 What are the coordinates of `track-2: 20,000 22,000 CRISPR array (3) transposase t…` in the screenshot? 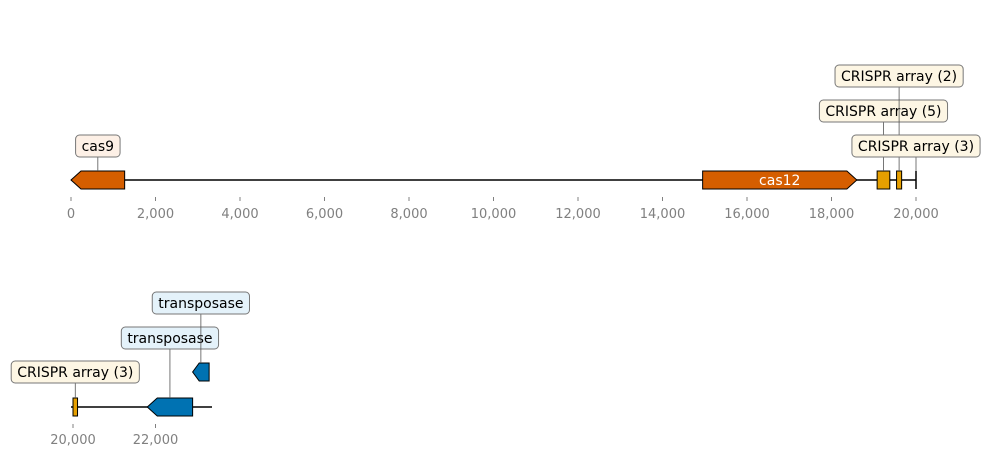 It's located at (130, 369).